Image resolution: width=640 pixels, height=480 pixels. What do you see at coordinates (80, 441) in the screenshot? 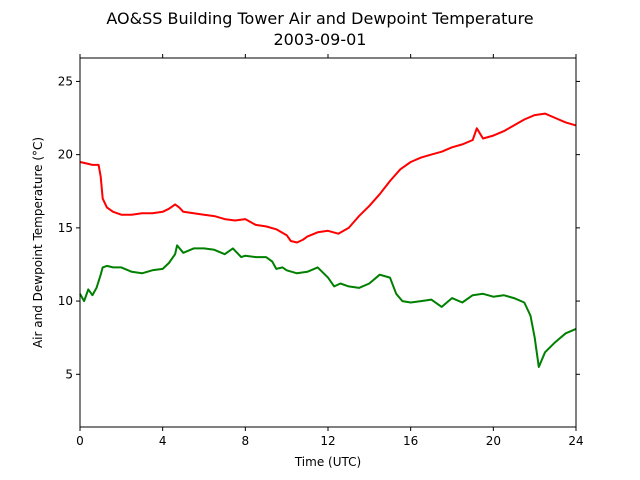
I see `x-tick-label: 0` at bounding box center [80, 441].